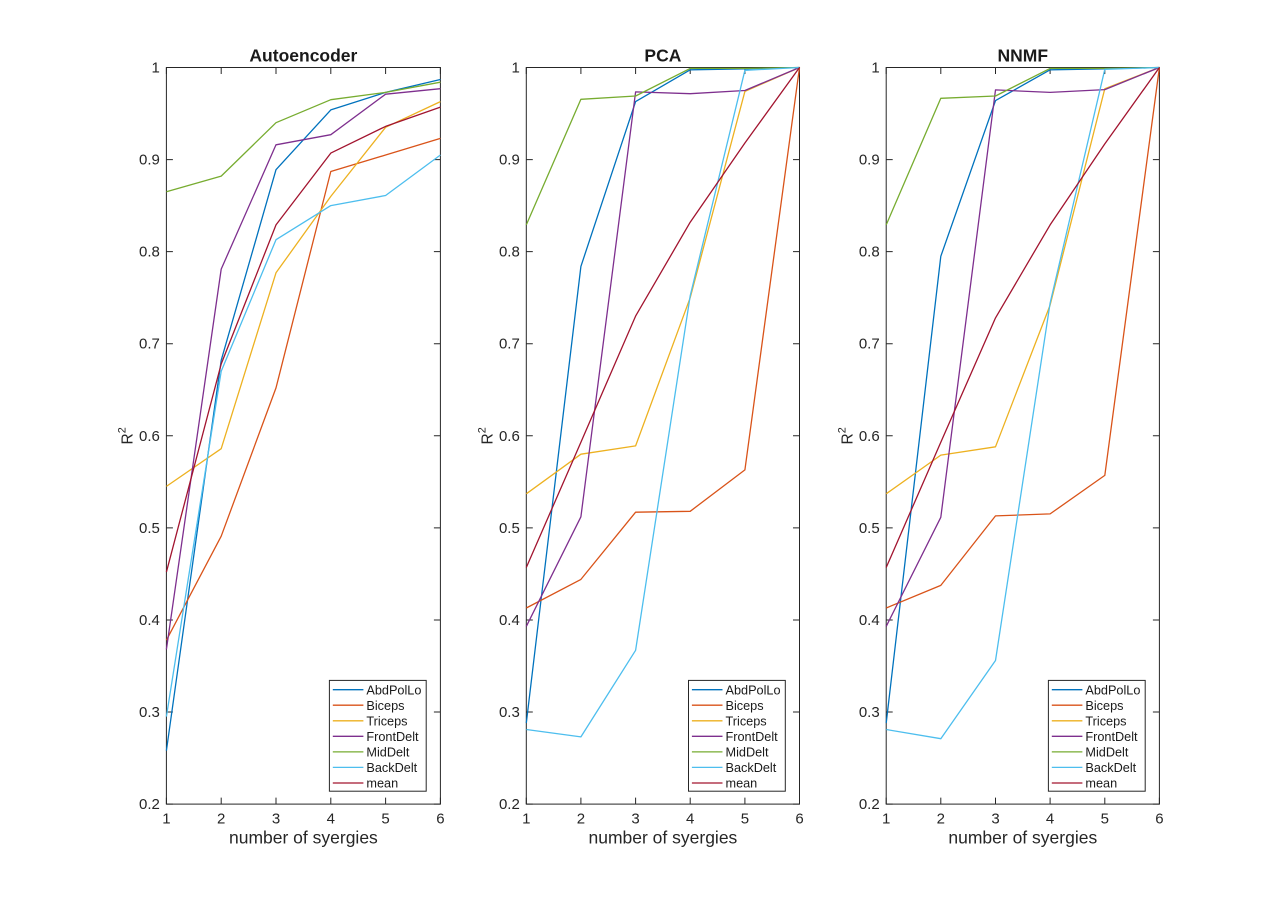 This screenshot has height=905, width=1280. What do you see at coordinates (303, 56) in the screenshot?
I see `svg-text: Autoencoder` at bounding box center [303, 56].